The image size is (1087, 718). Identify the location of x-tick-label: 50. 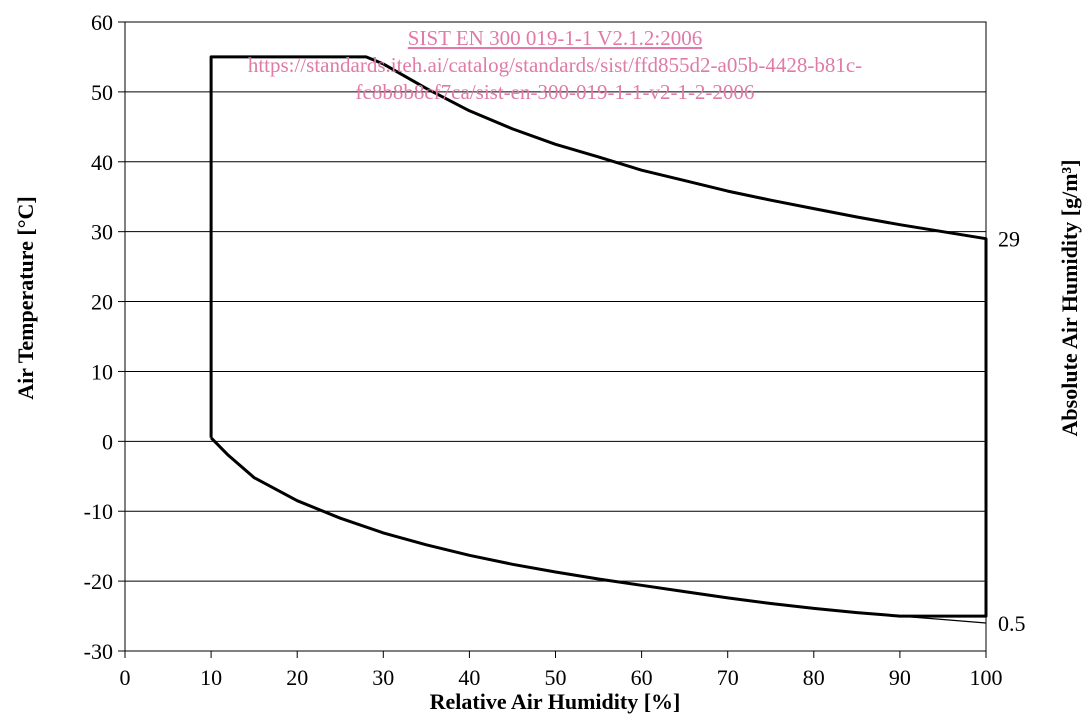
(556, 677).